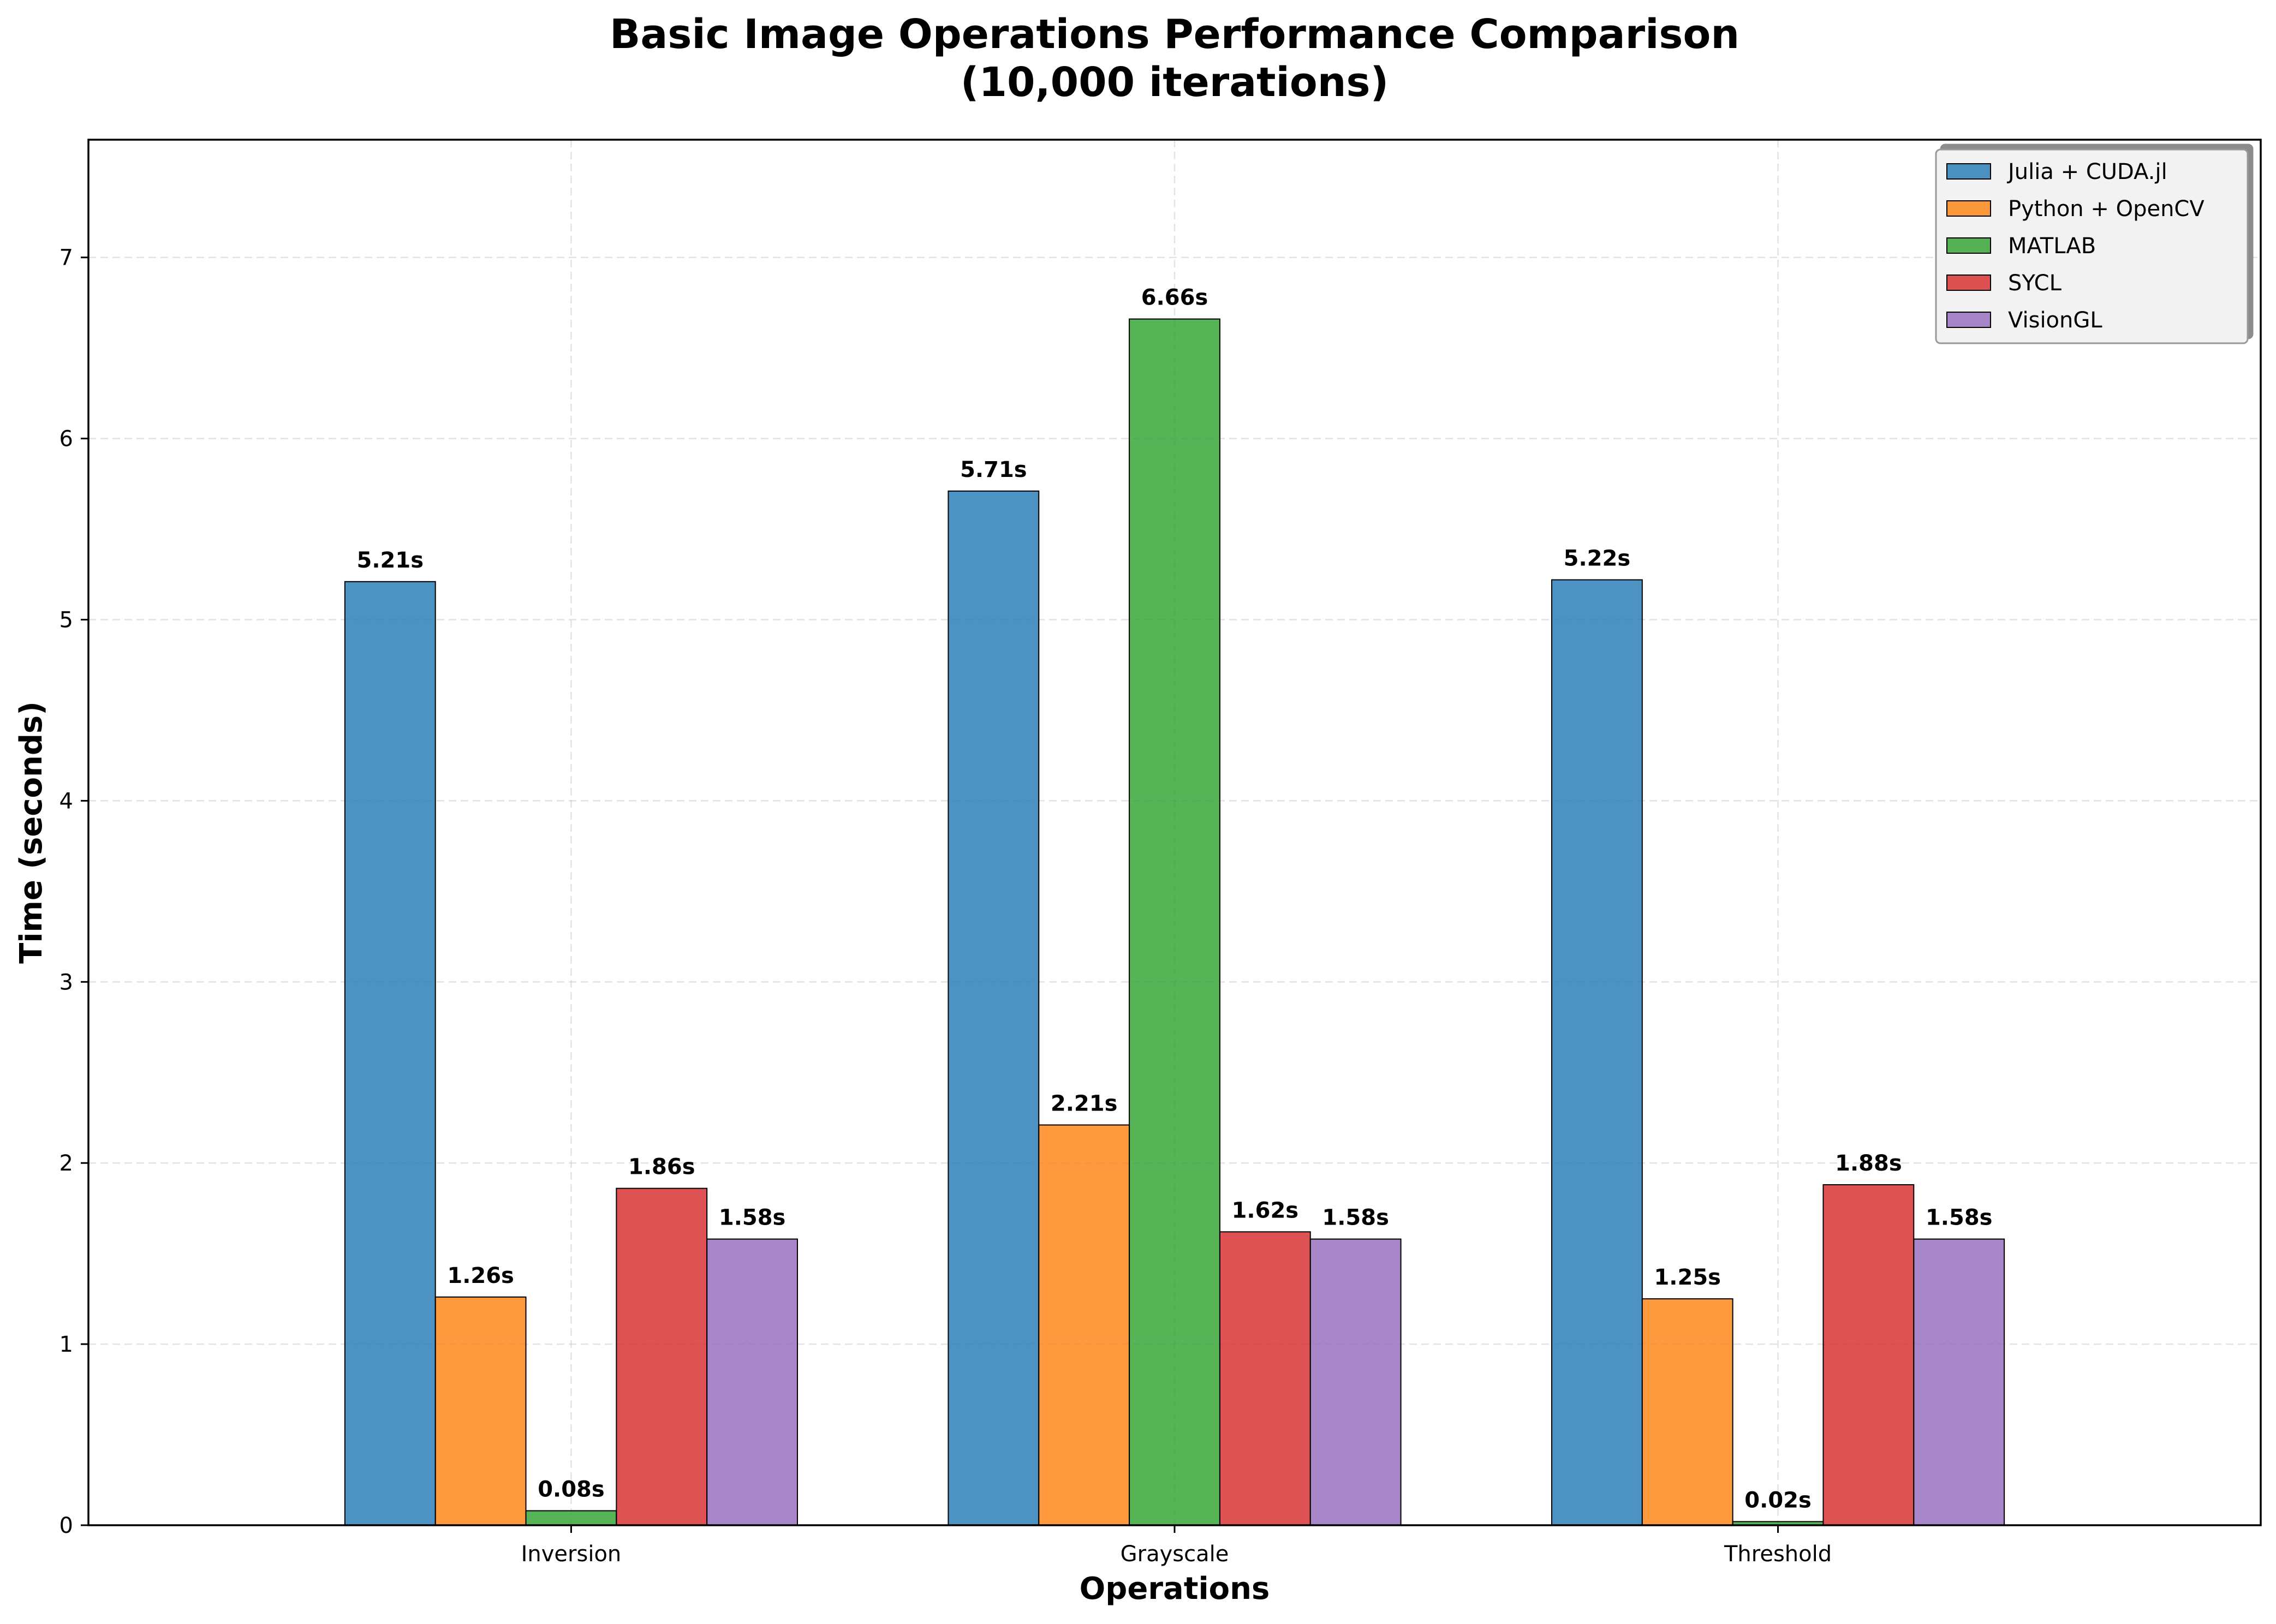 Image resolution: width=2276 pixels, height=1624 pixels. I want to click on data-label: 5.21s, so click(390, 560).